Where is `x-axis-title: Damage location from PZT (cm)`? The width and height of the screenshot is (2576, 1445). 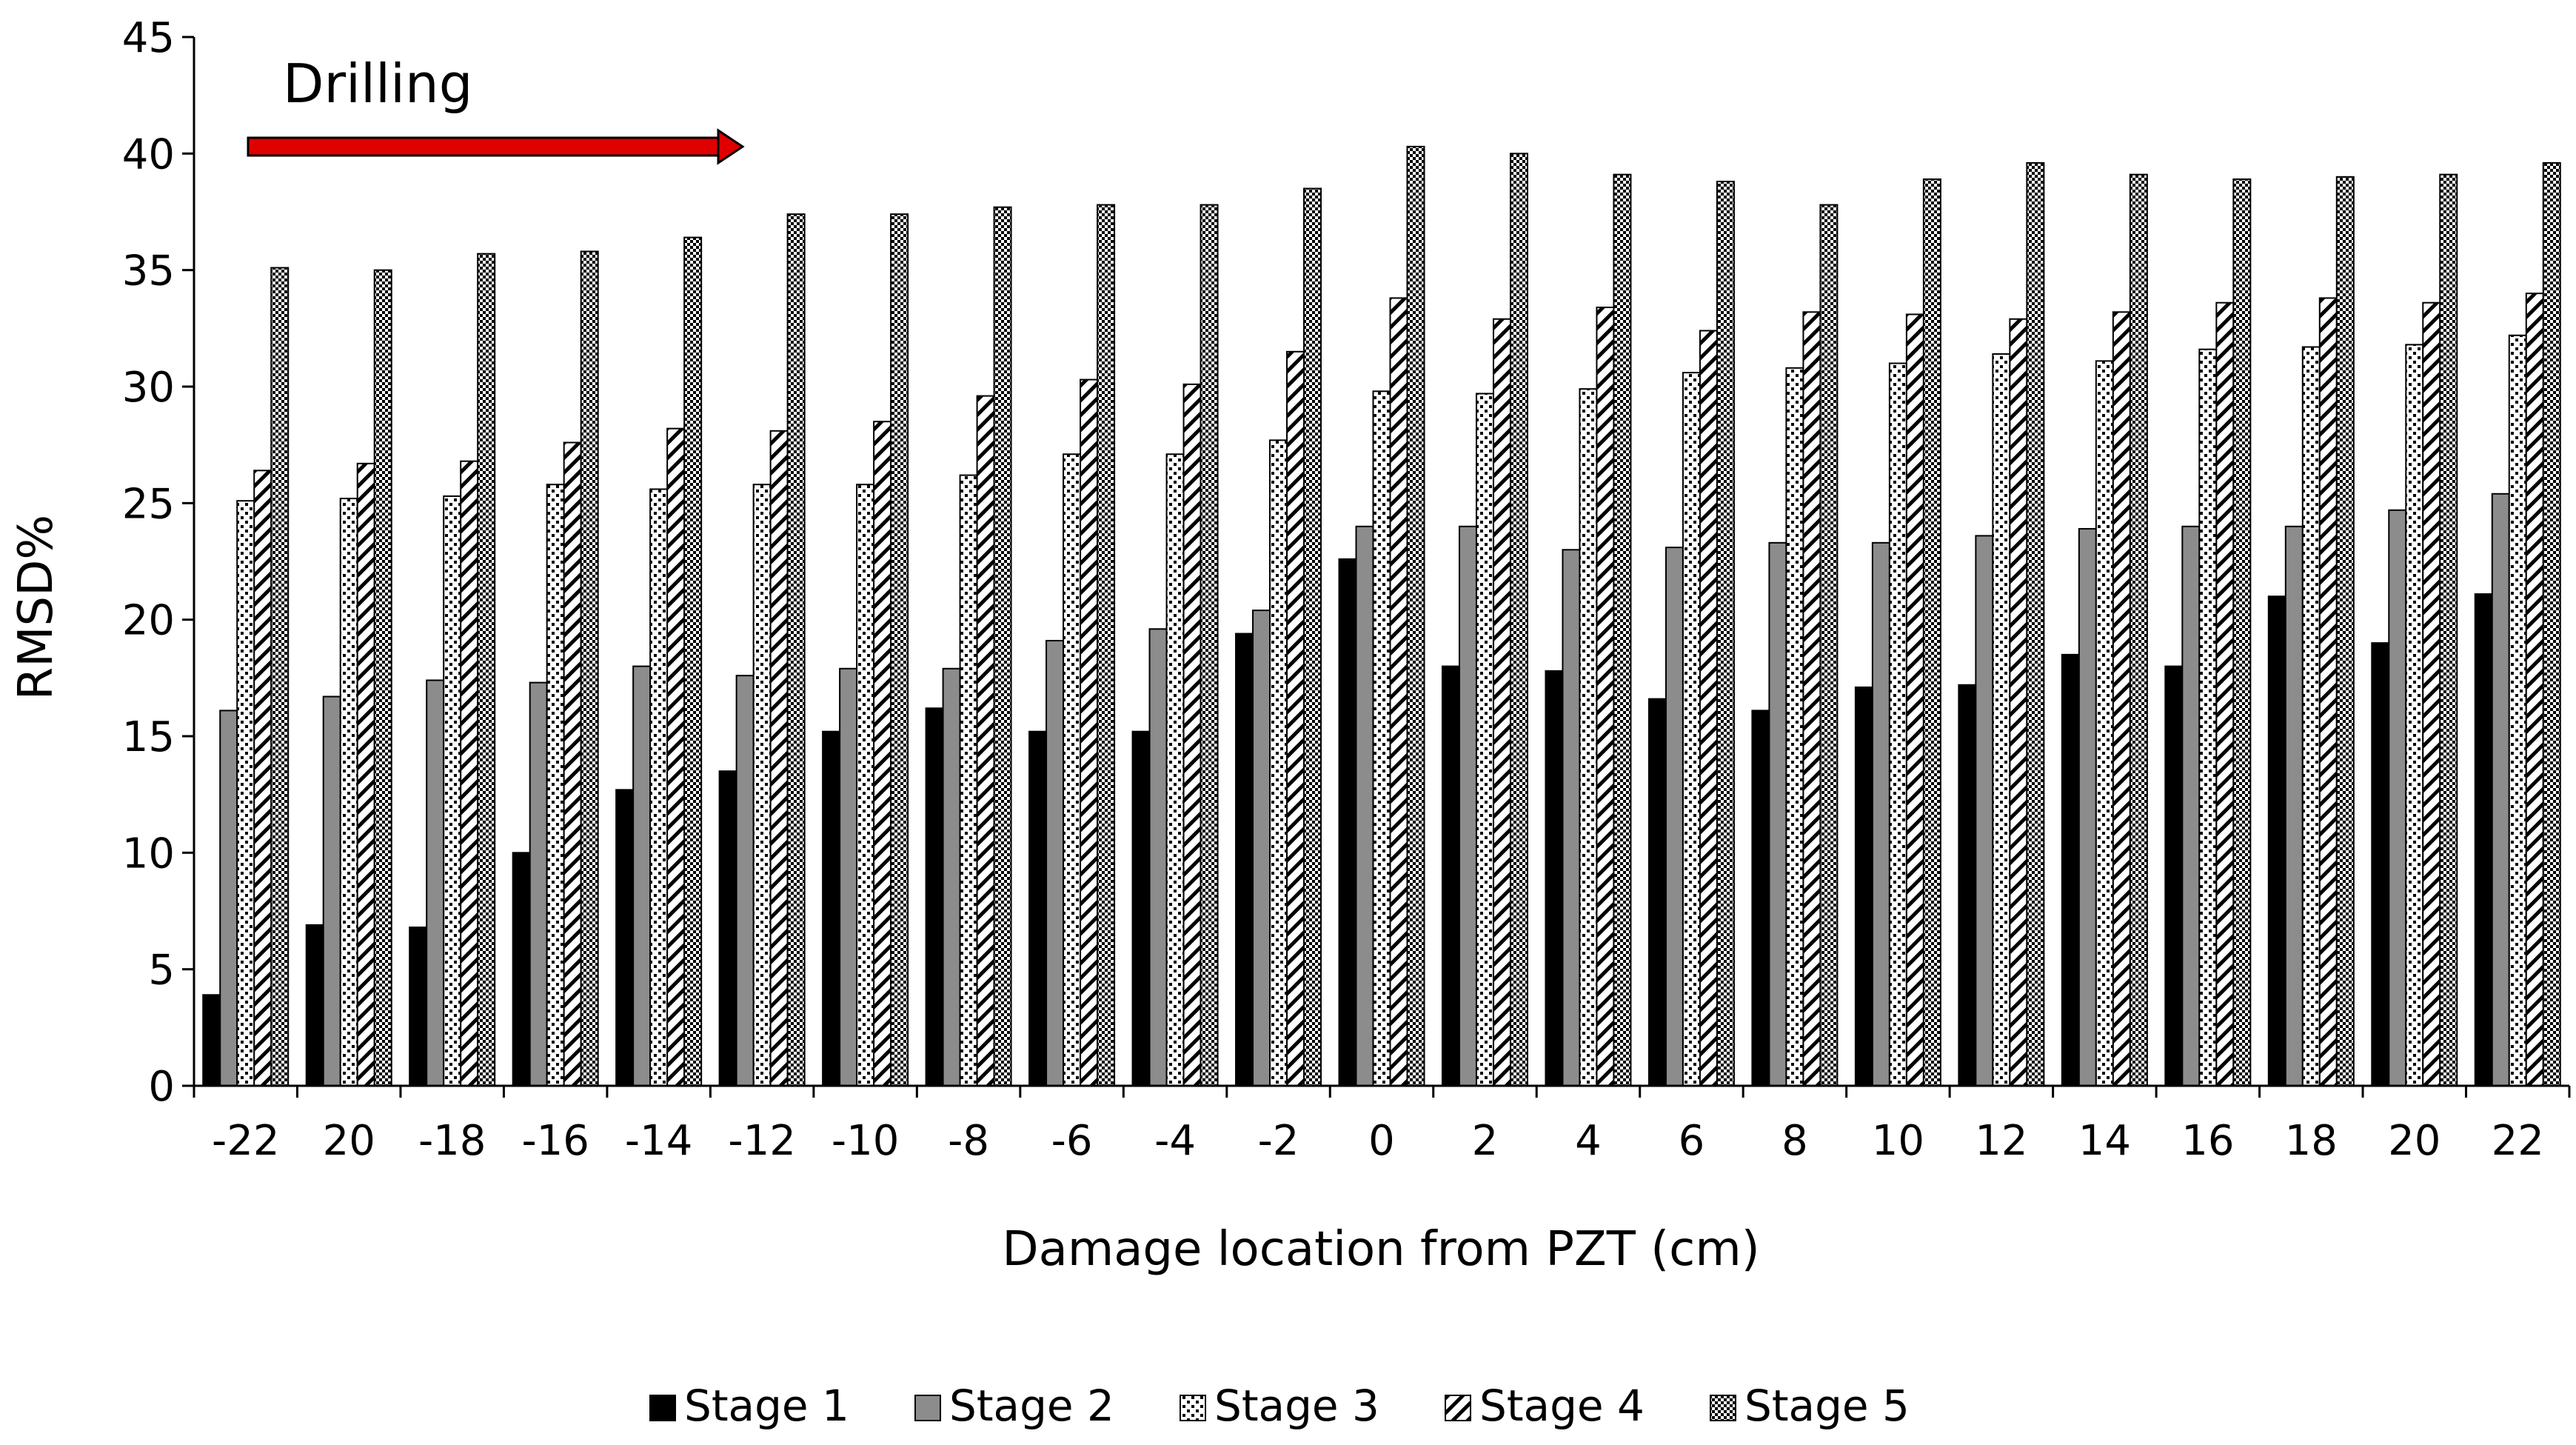 x-axis-title: Damage location from PZT (cm) is located at coordinates (1380, 1249).